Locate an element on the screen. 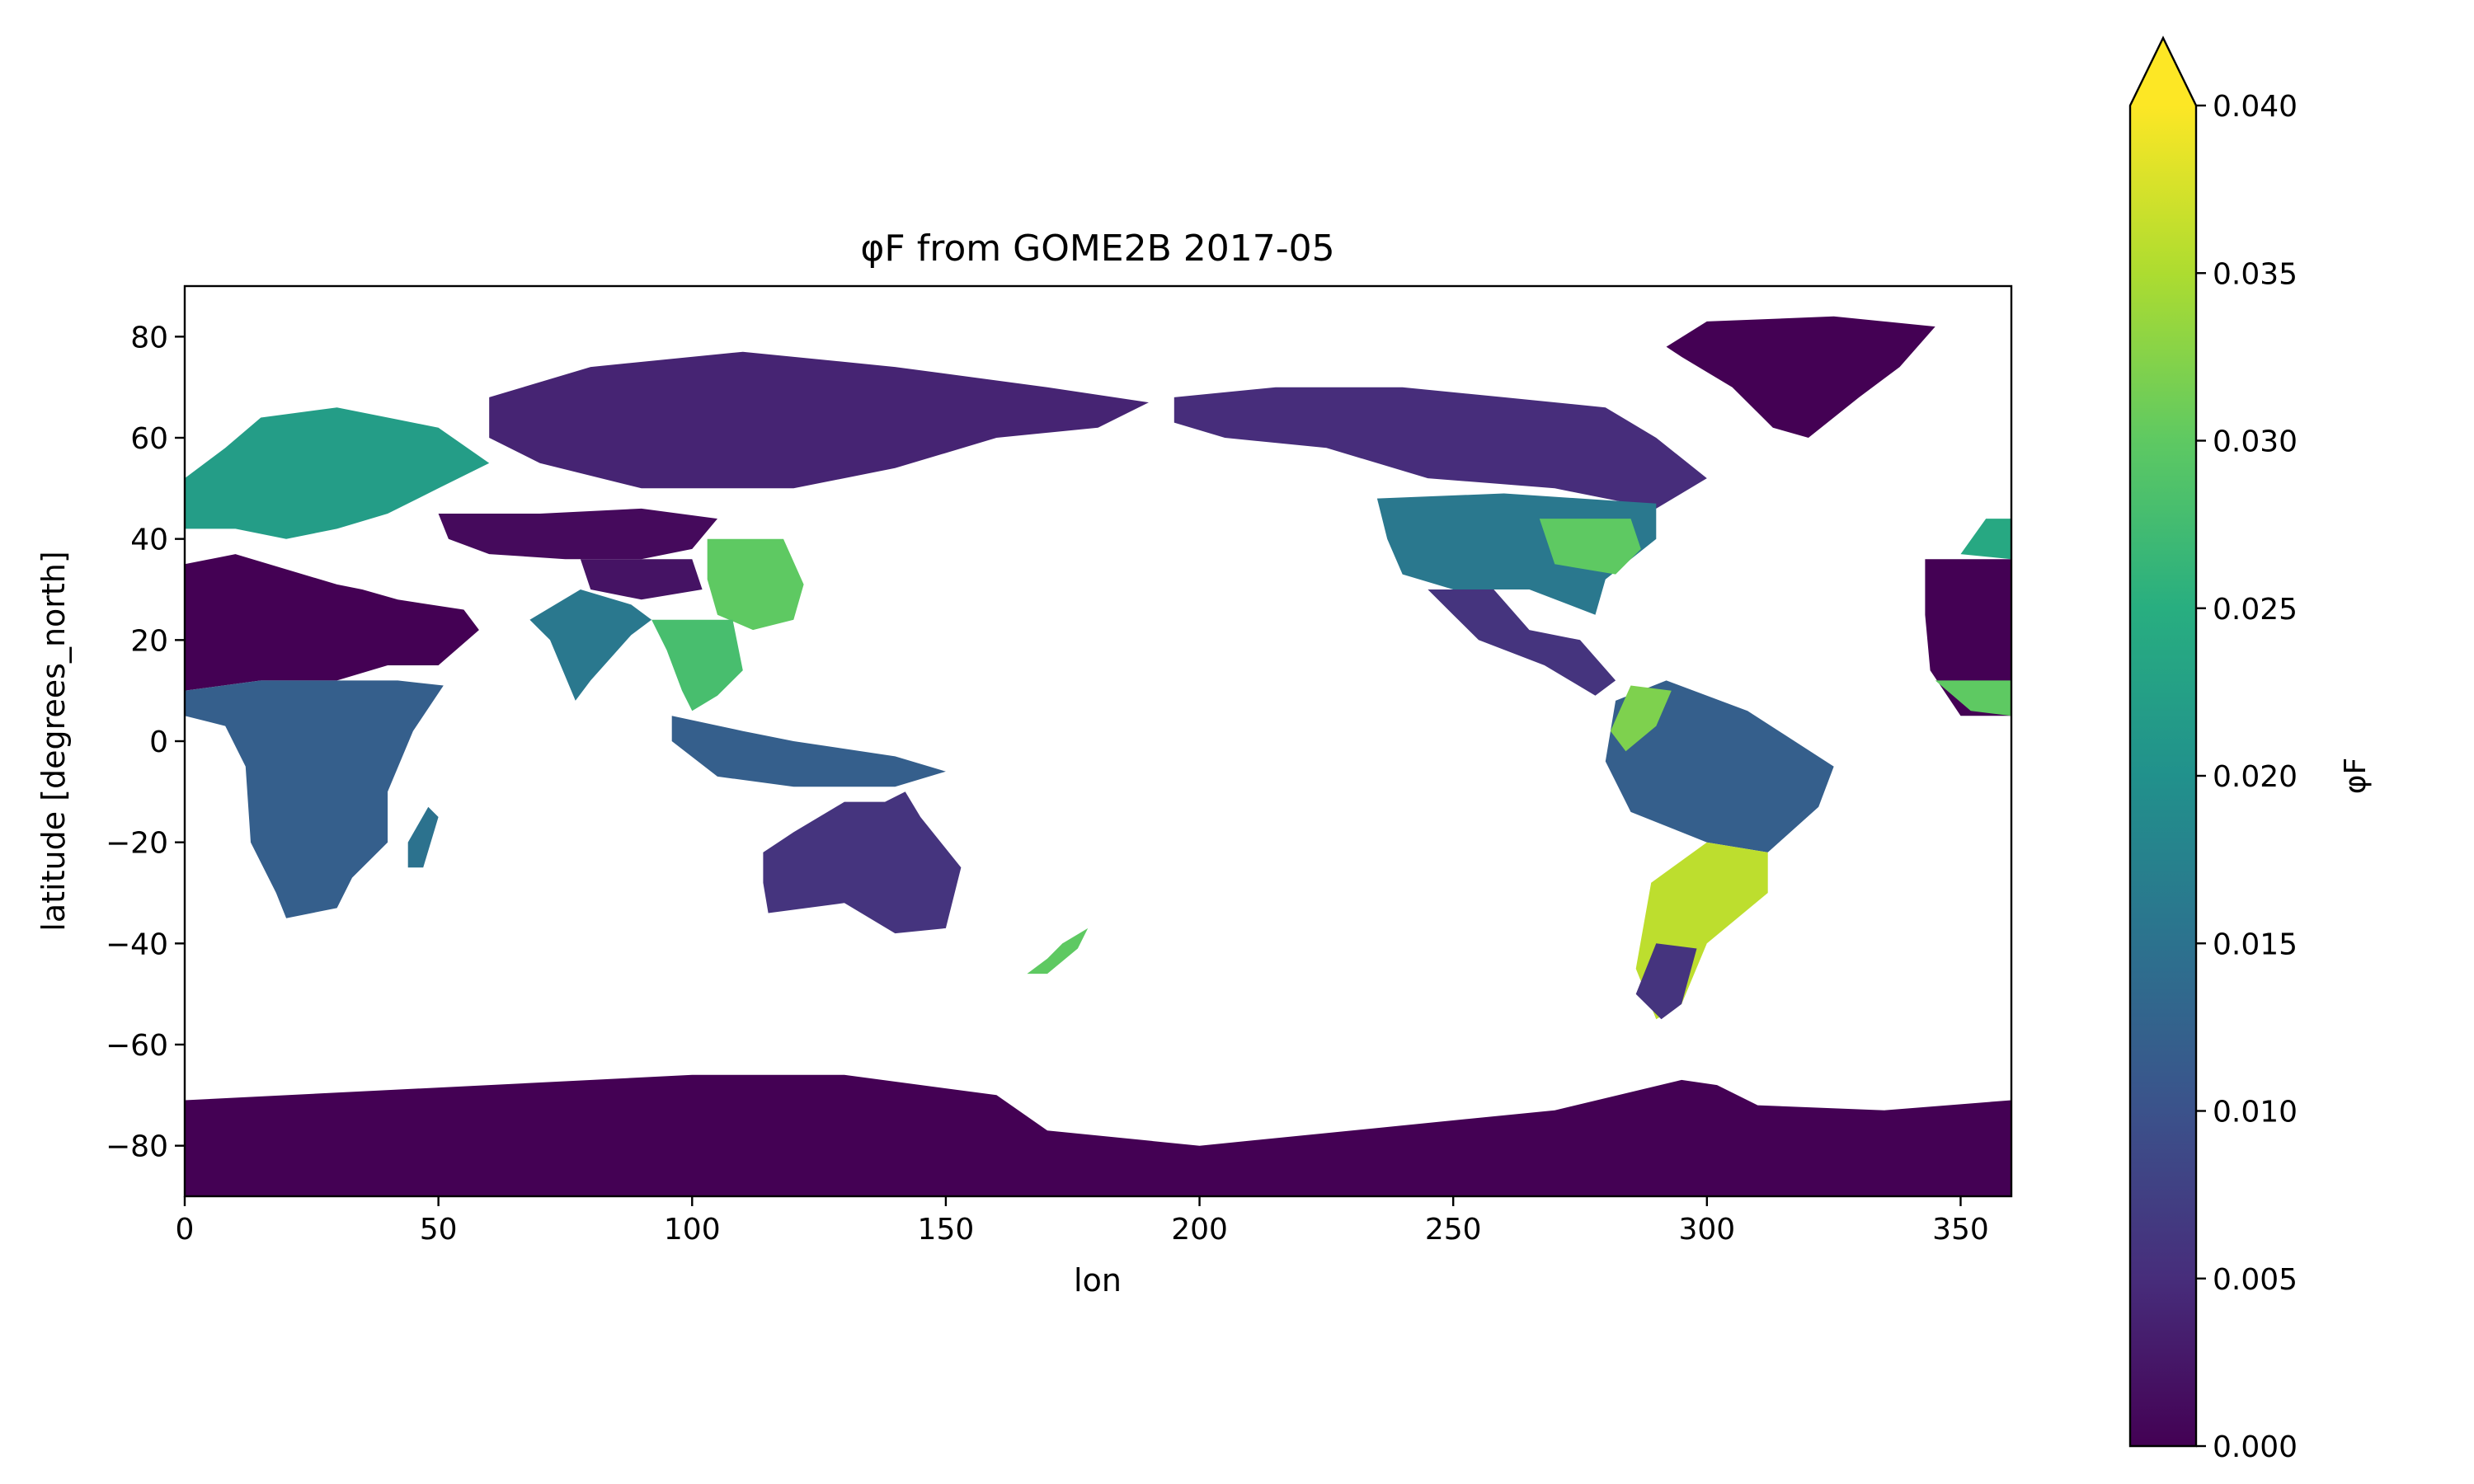  region-west-african-coast is located at coordinates (1973, 698).